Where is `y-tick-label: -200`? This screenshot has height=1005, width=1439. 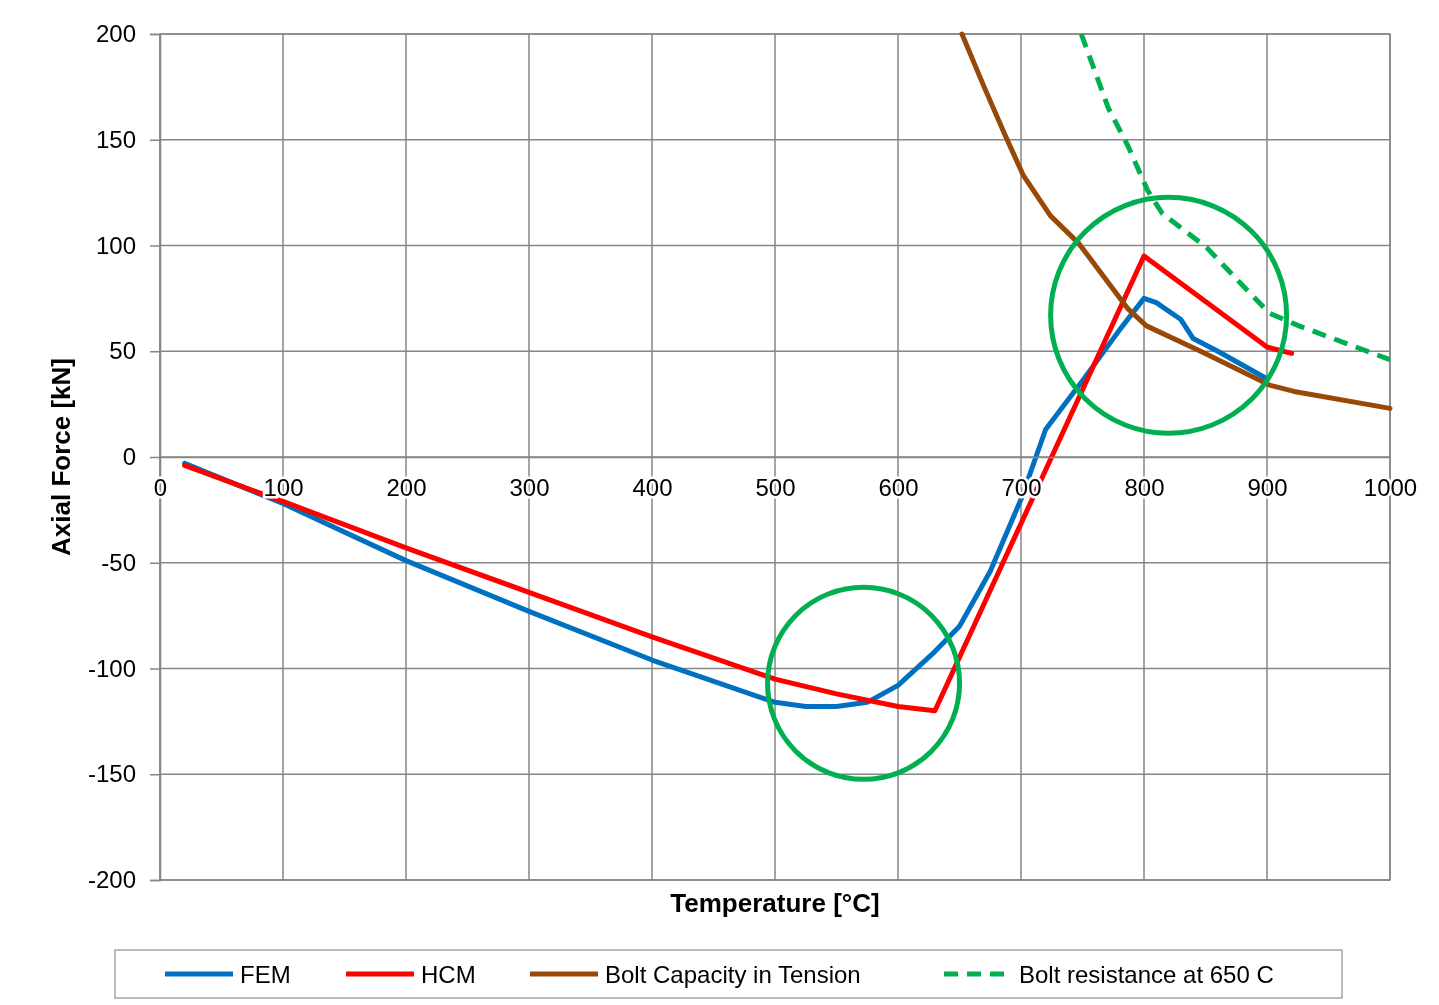 y-tick-label: -200 is located at coordinates (111, 880).